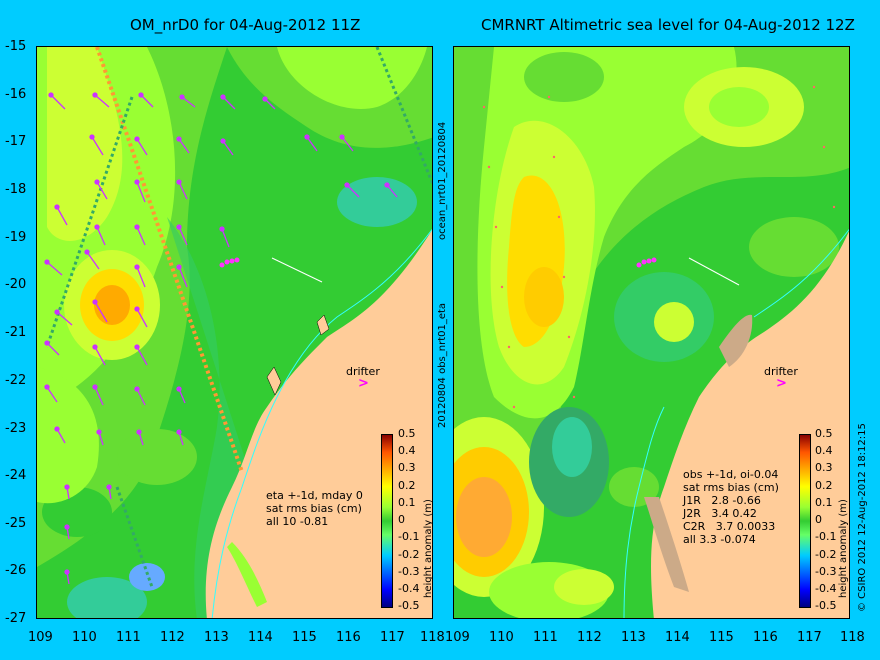 The height and width of the screenshot is (660, 880). I want to click on right-colorbar, so click(805, 521).